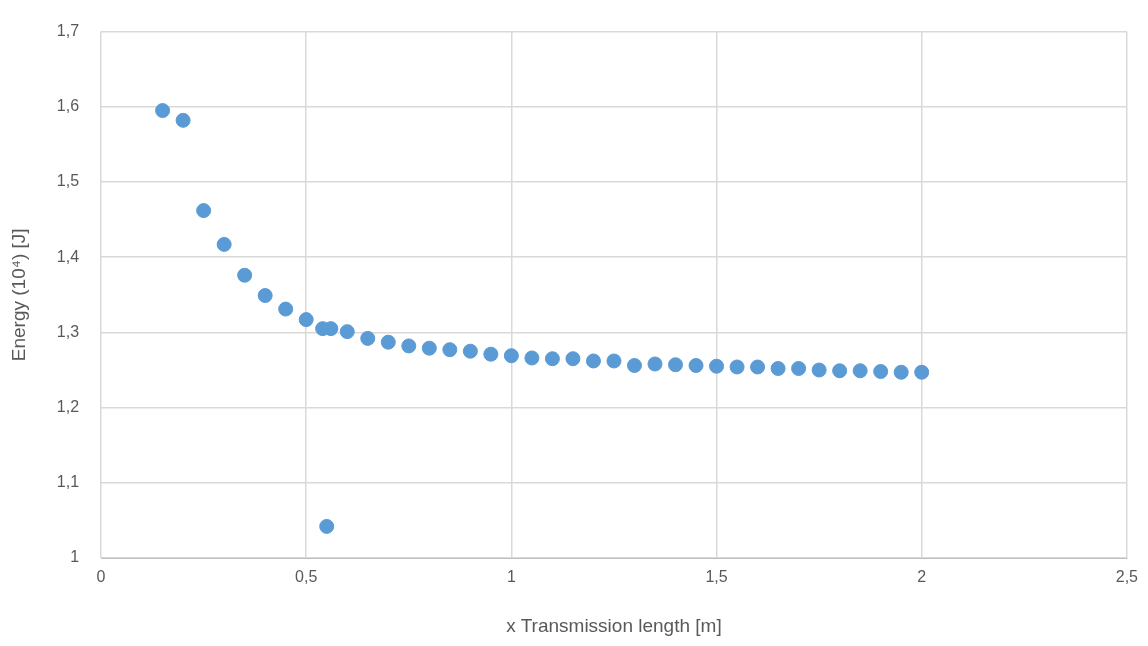 This screenshot has height=646, width=1148. I want to click on y-tick-label: 1,3, so click(68, 331).